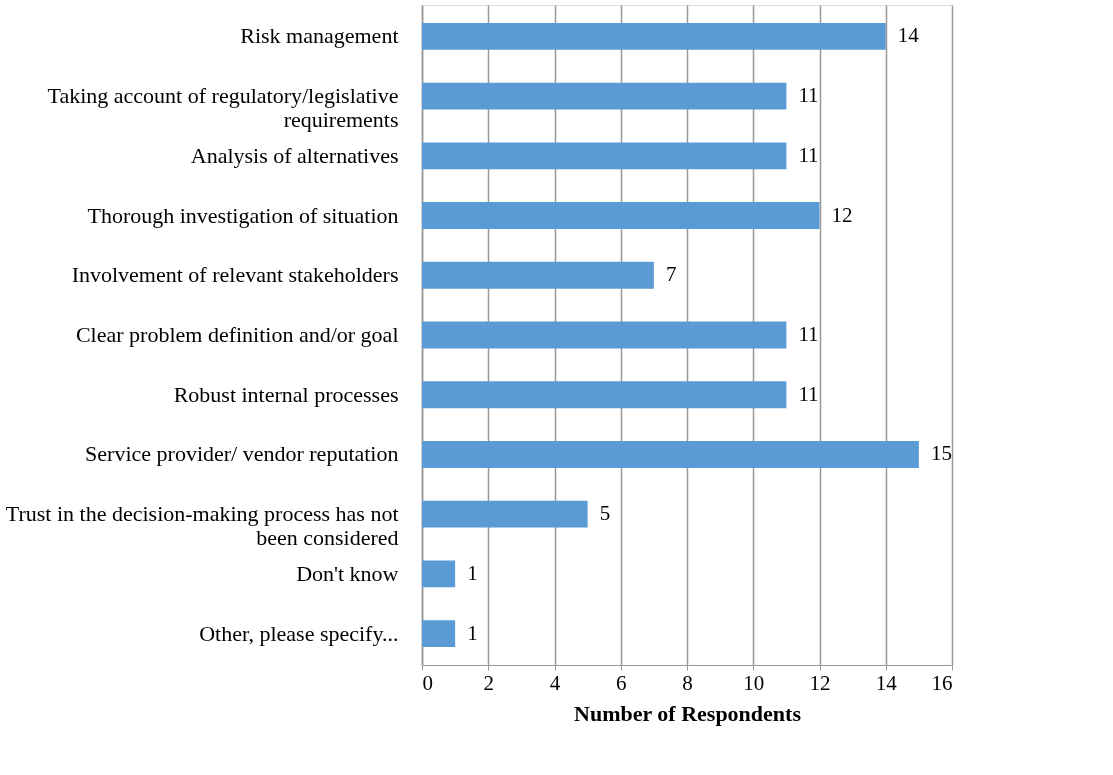 The width and height of the screenshot is (1113, 775). Describe the element at coordinates (555, 682) in the screenshot. I see `x-tick-label: 4` at that location.